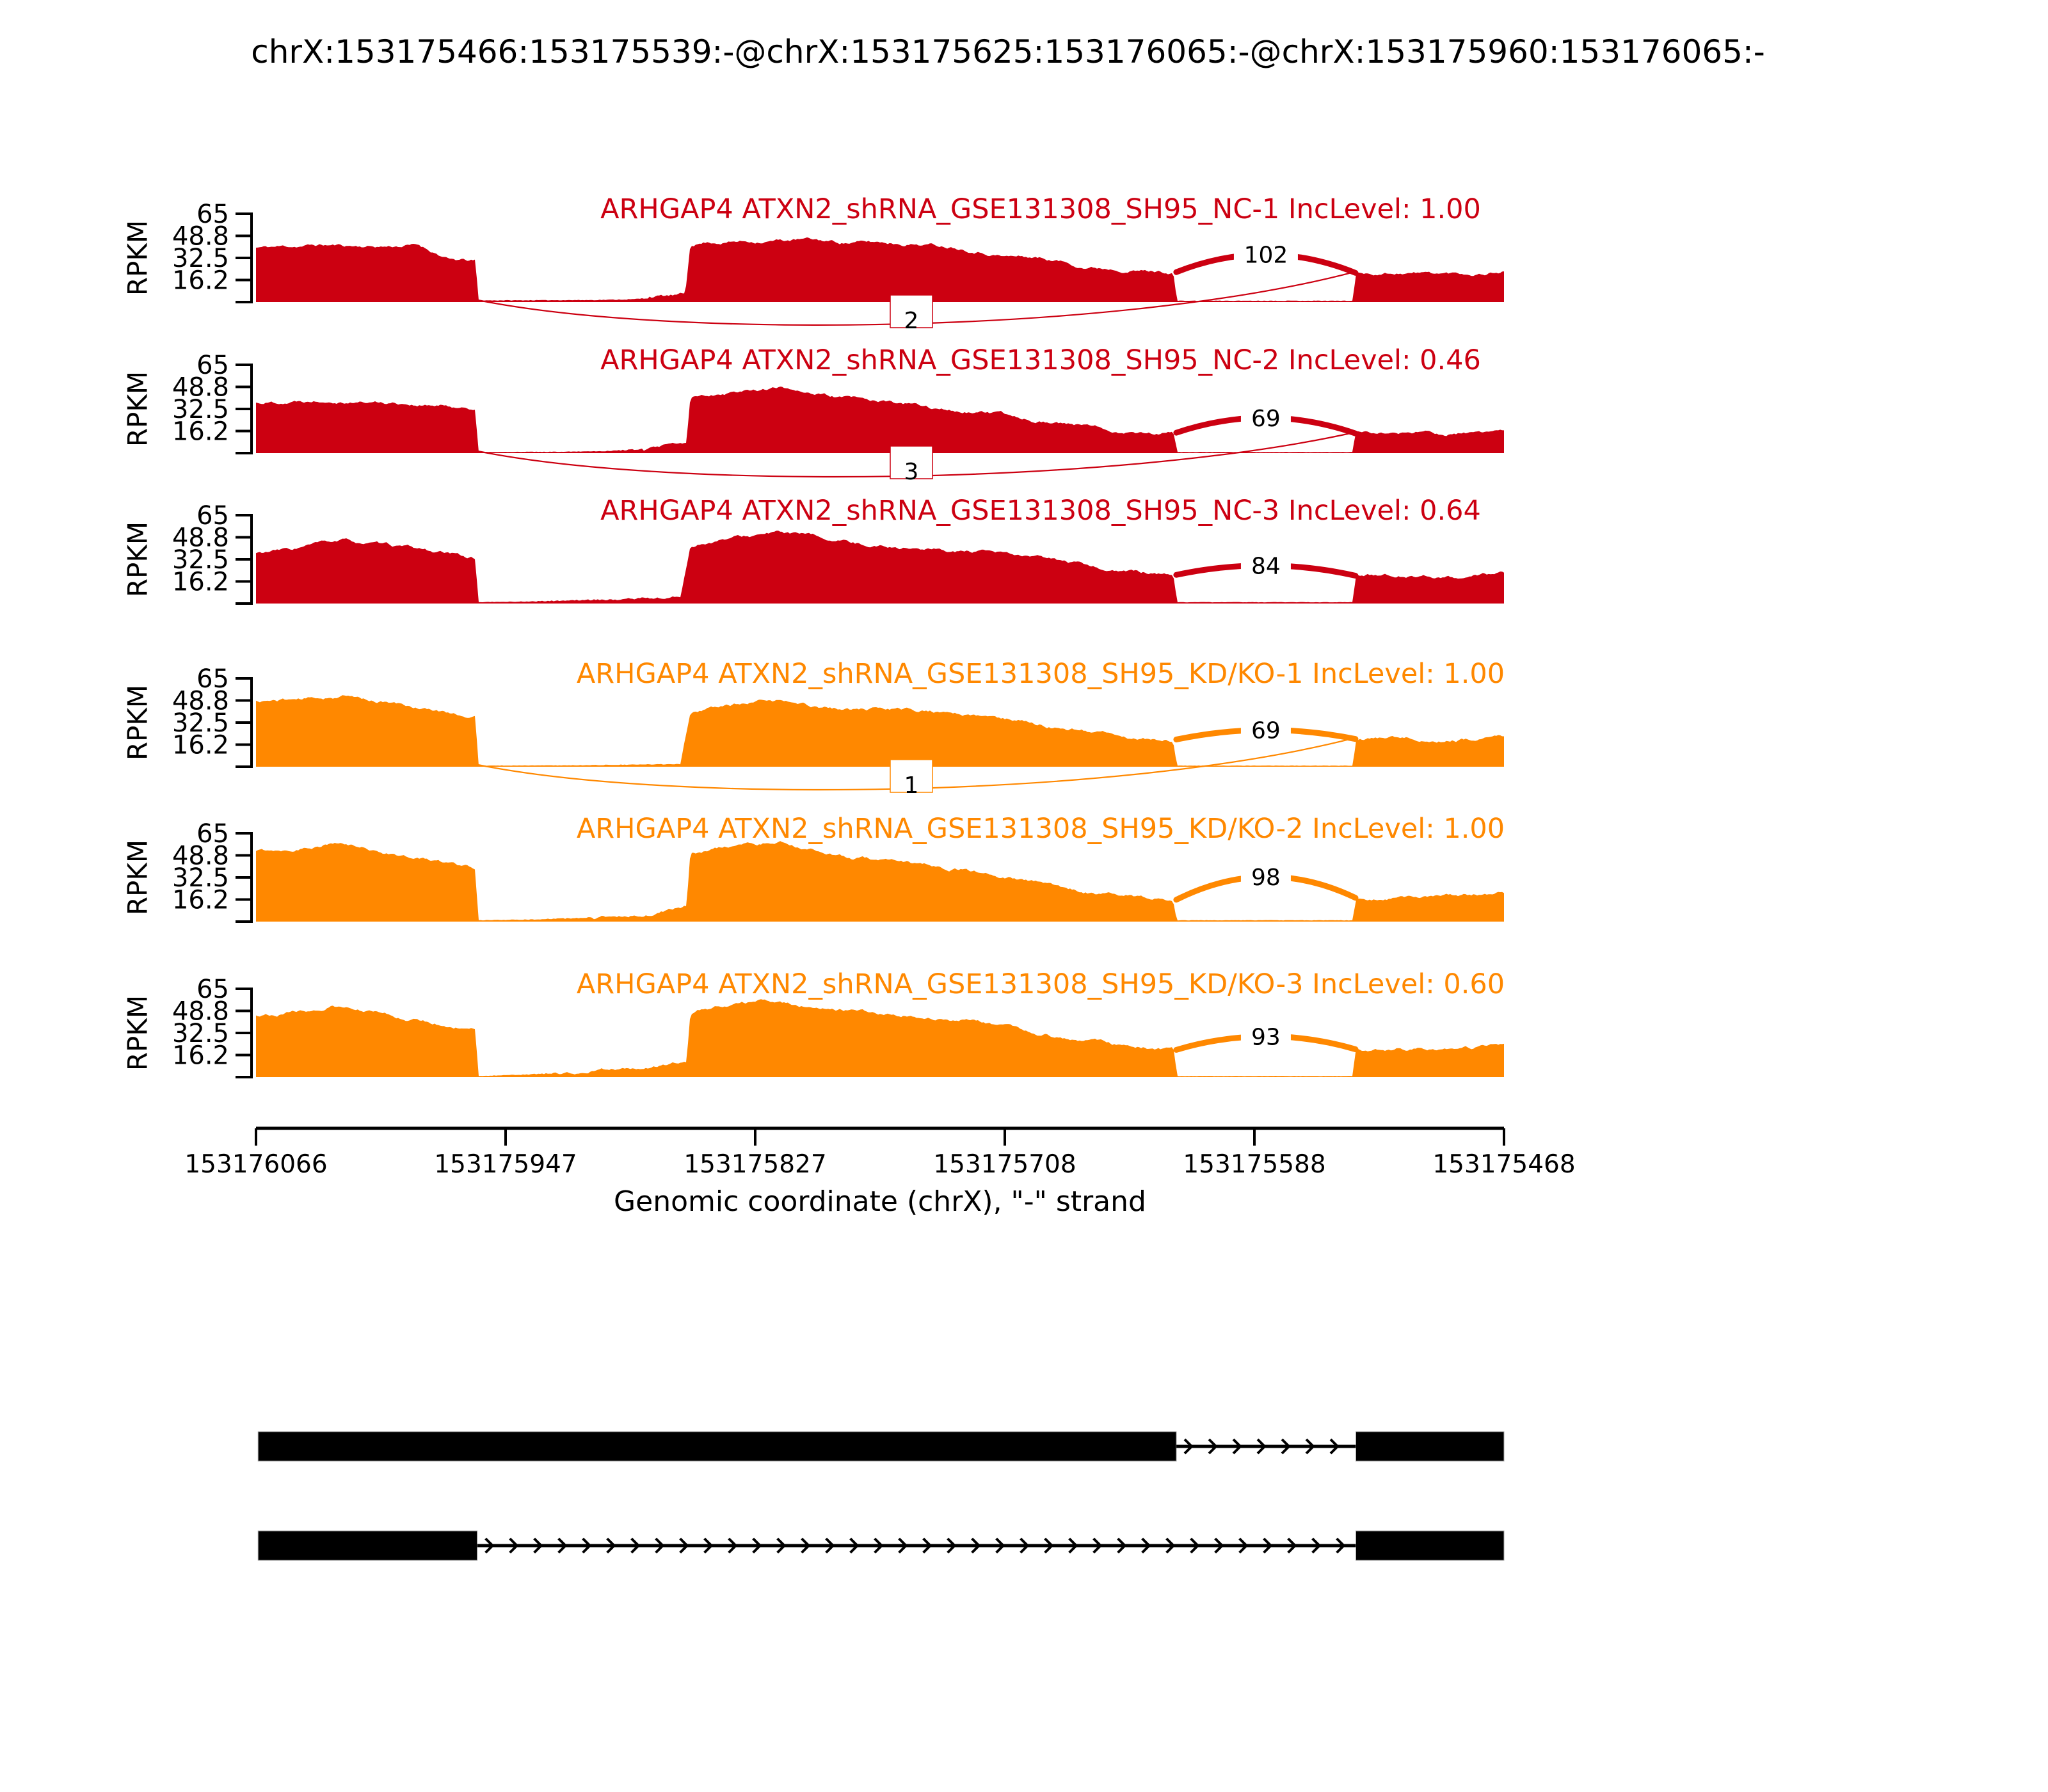 Image resolution: width=2048 pixels, height=1792 pixels. I want to click on x-tick-label: 153175947, so click(505, 1164).